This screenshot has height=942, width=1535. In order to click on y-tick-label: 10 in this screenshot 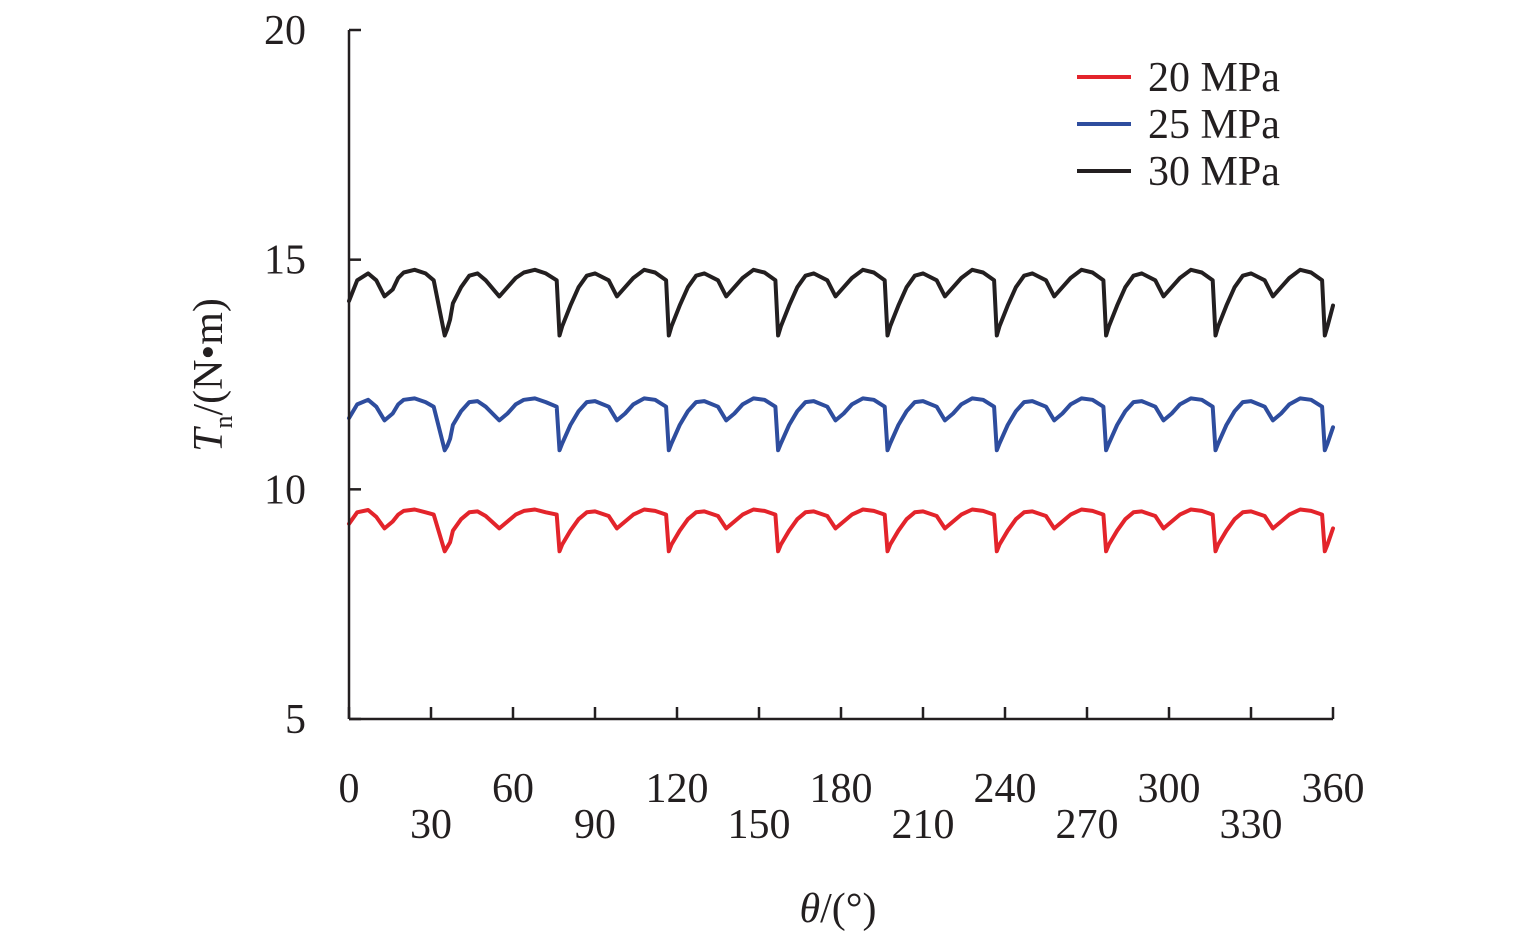, I will do `click(285, 490)`.